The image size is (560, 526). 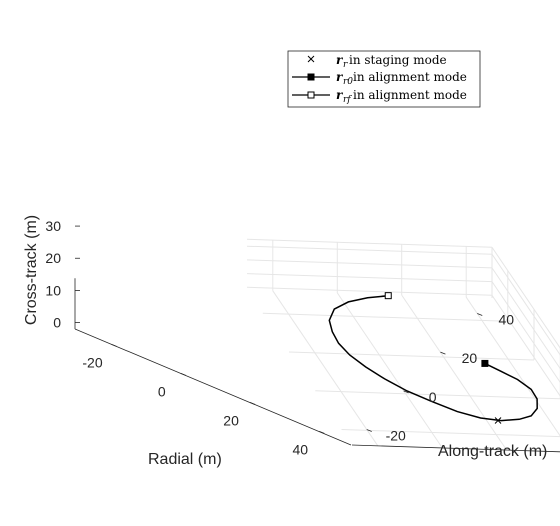 I want to click on start-marker-filled-square, so click(x=485, y=363).